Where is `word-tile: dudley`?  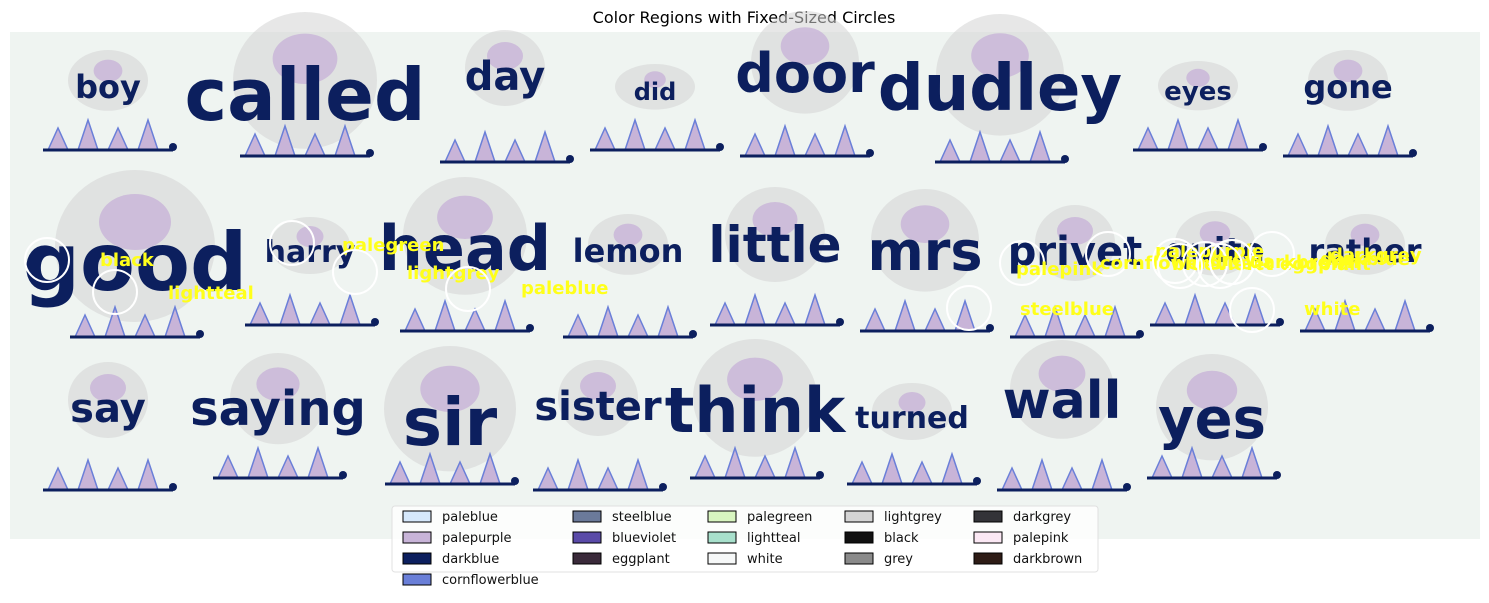
word-tile: dudley is located at coordinates (1000, 89).